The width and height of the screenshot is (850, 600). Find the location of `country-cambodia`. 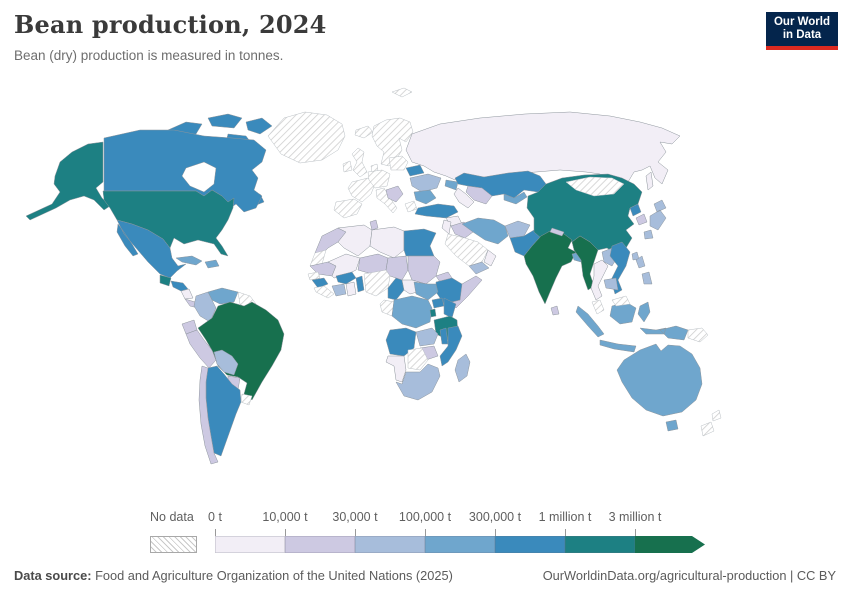

country-cambodia is located at coordinates (611, 284).